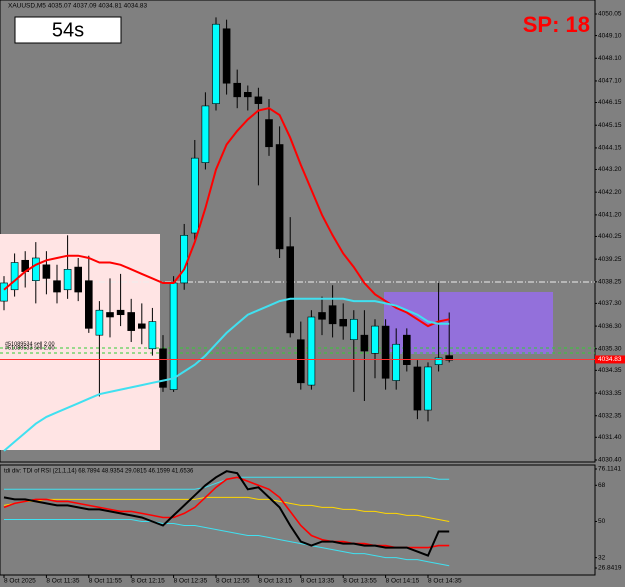  I want to click on bid-label-box, so click(610, 359).